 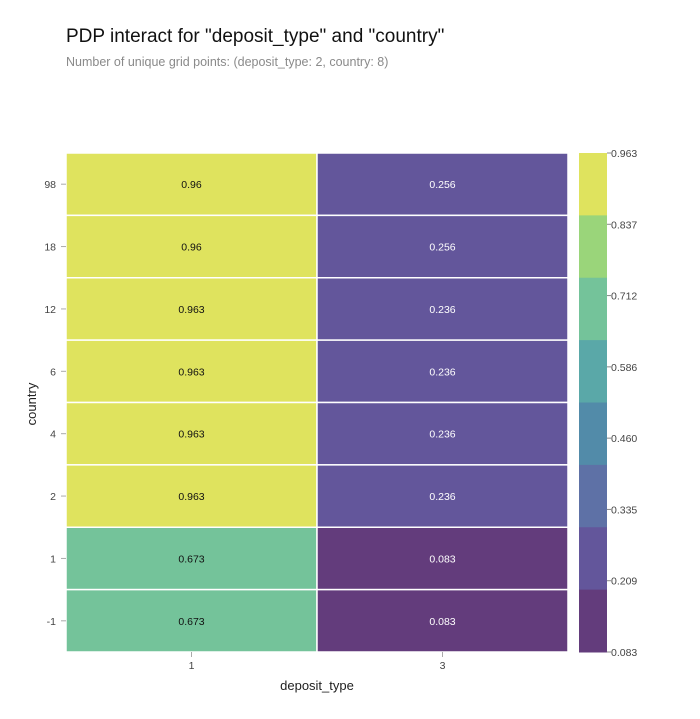 I want to click on y-tick-label: 98, so click(x=50, y=185).